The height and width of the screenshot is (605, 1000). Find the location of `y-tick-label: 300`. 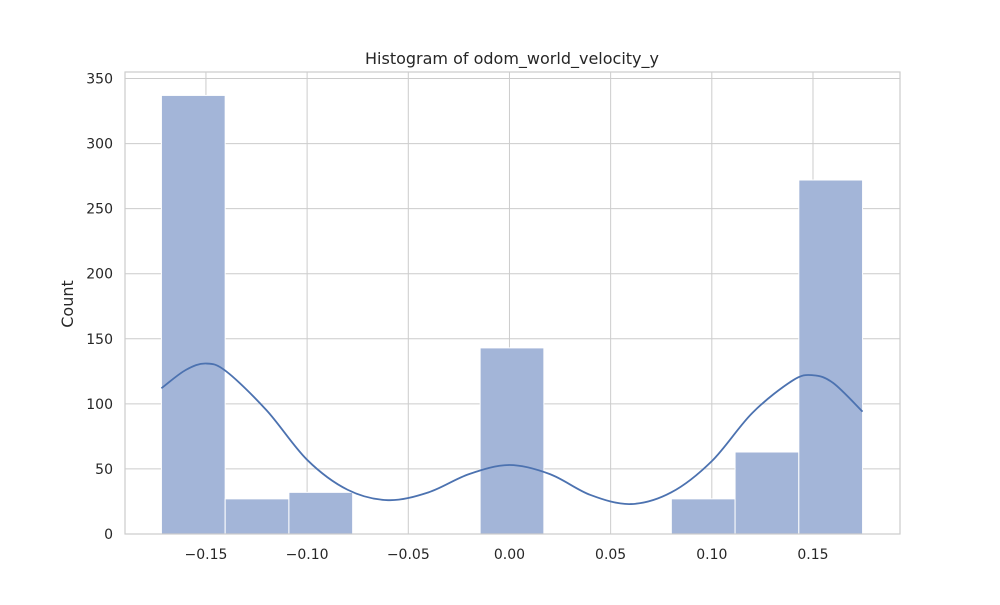

y-tick-label: 300 is located at coordinates (99, 145).